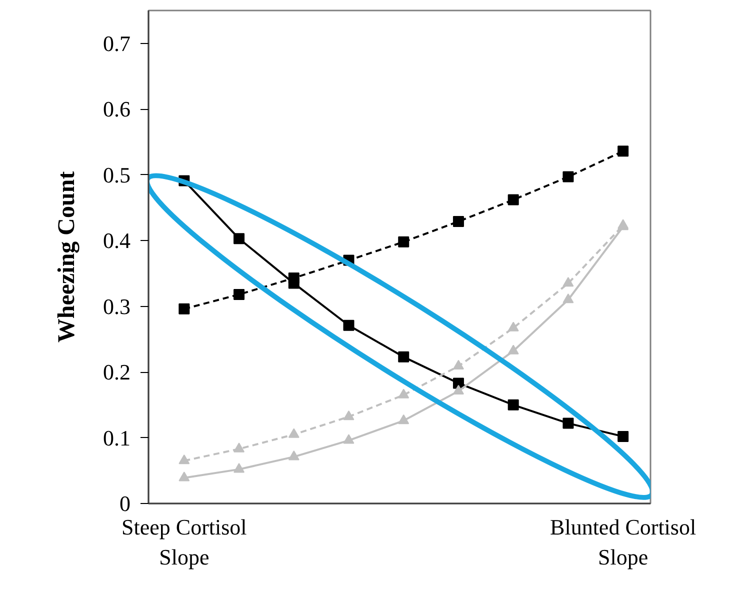 The image size is (732, 596). Describe the element at coordinates (184, 542) in the screenshot. I see `x-tick-label: Steep Cortisol Slope` at that location.